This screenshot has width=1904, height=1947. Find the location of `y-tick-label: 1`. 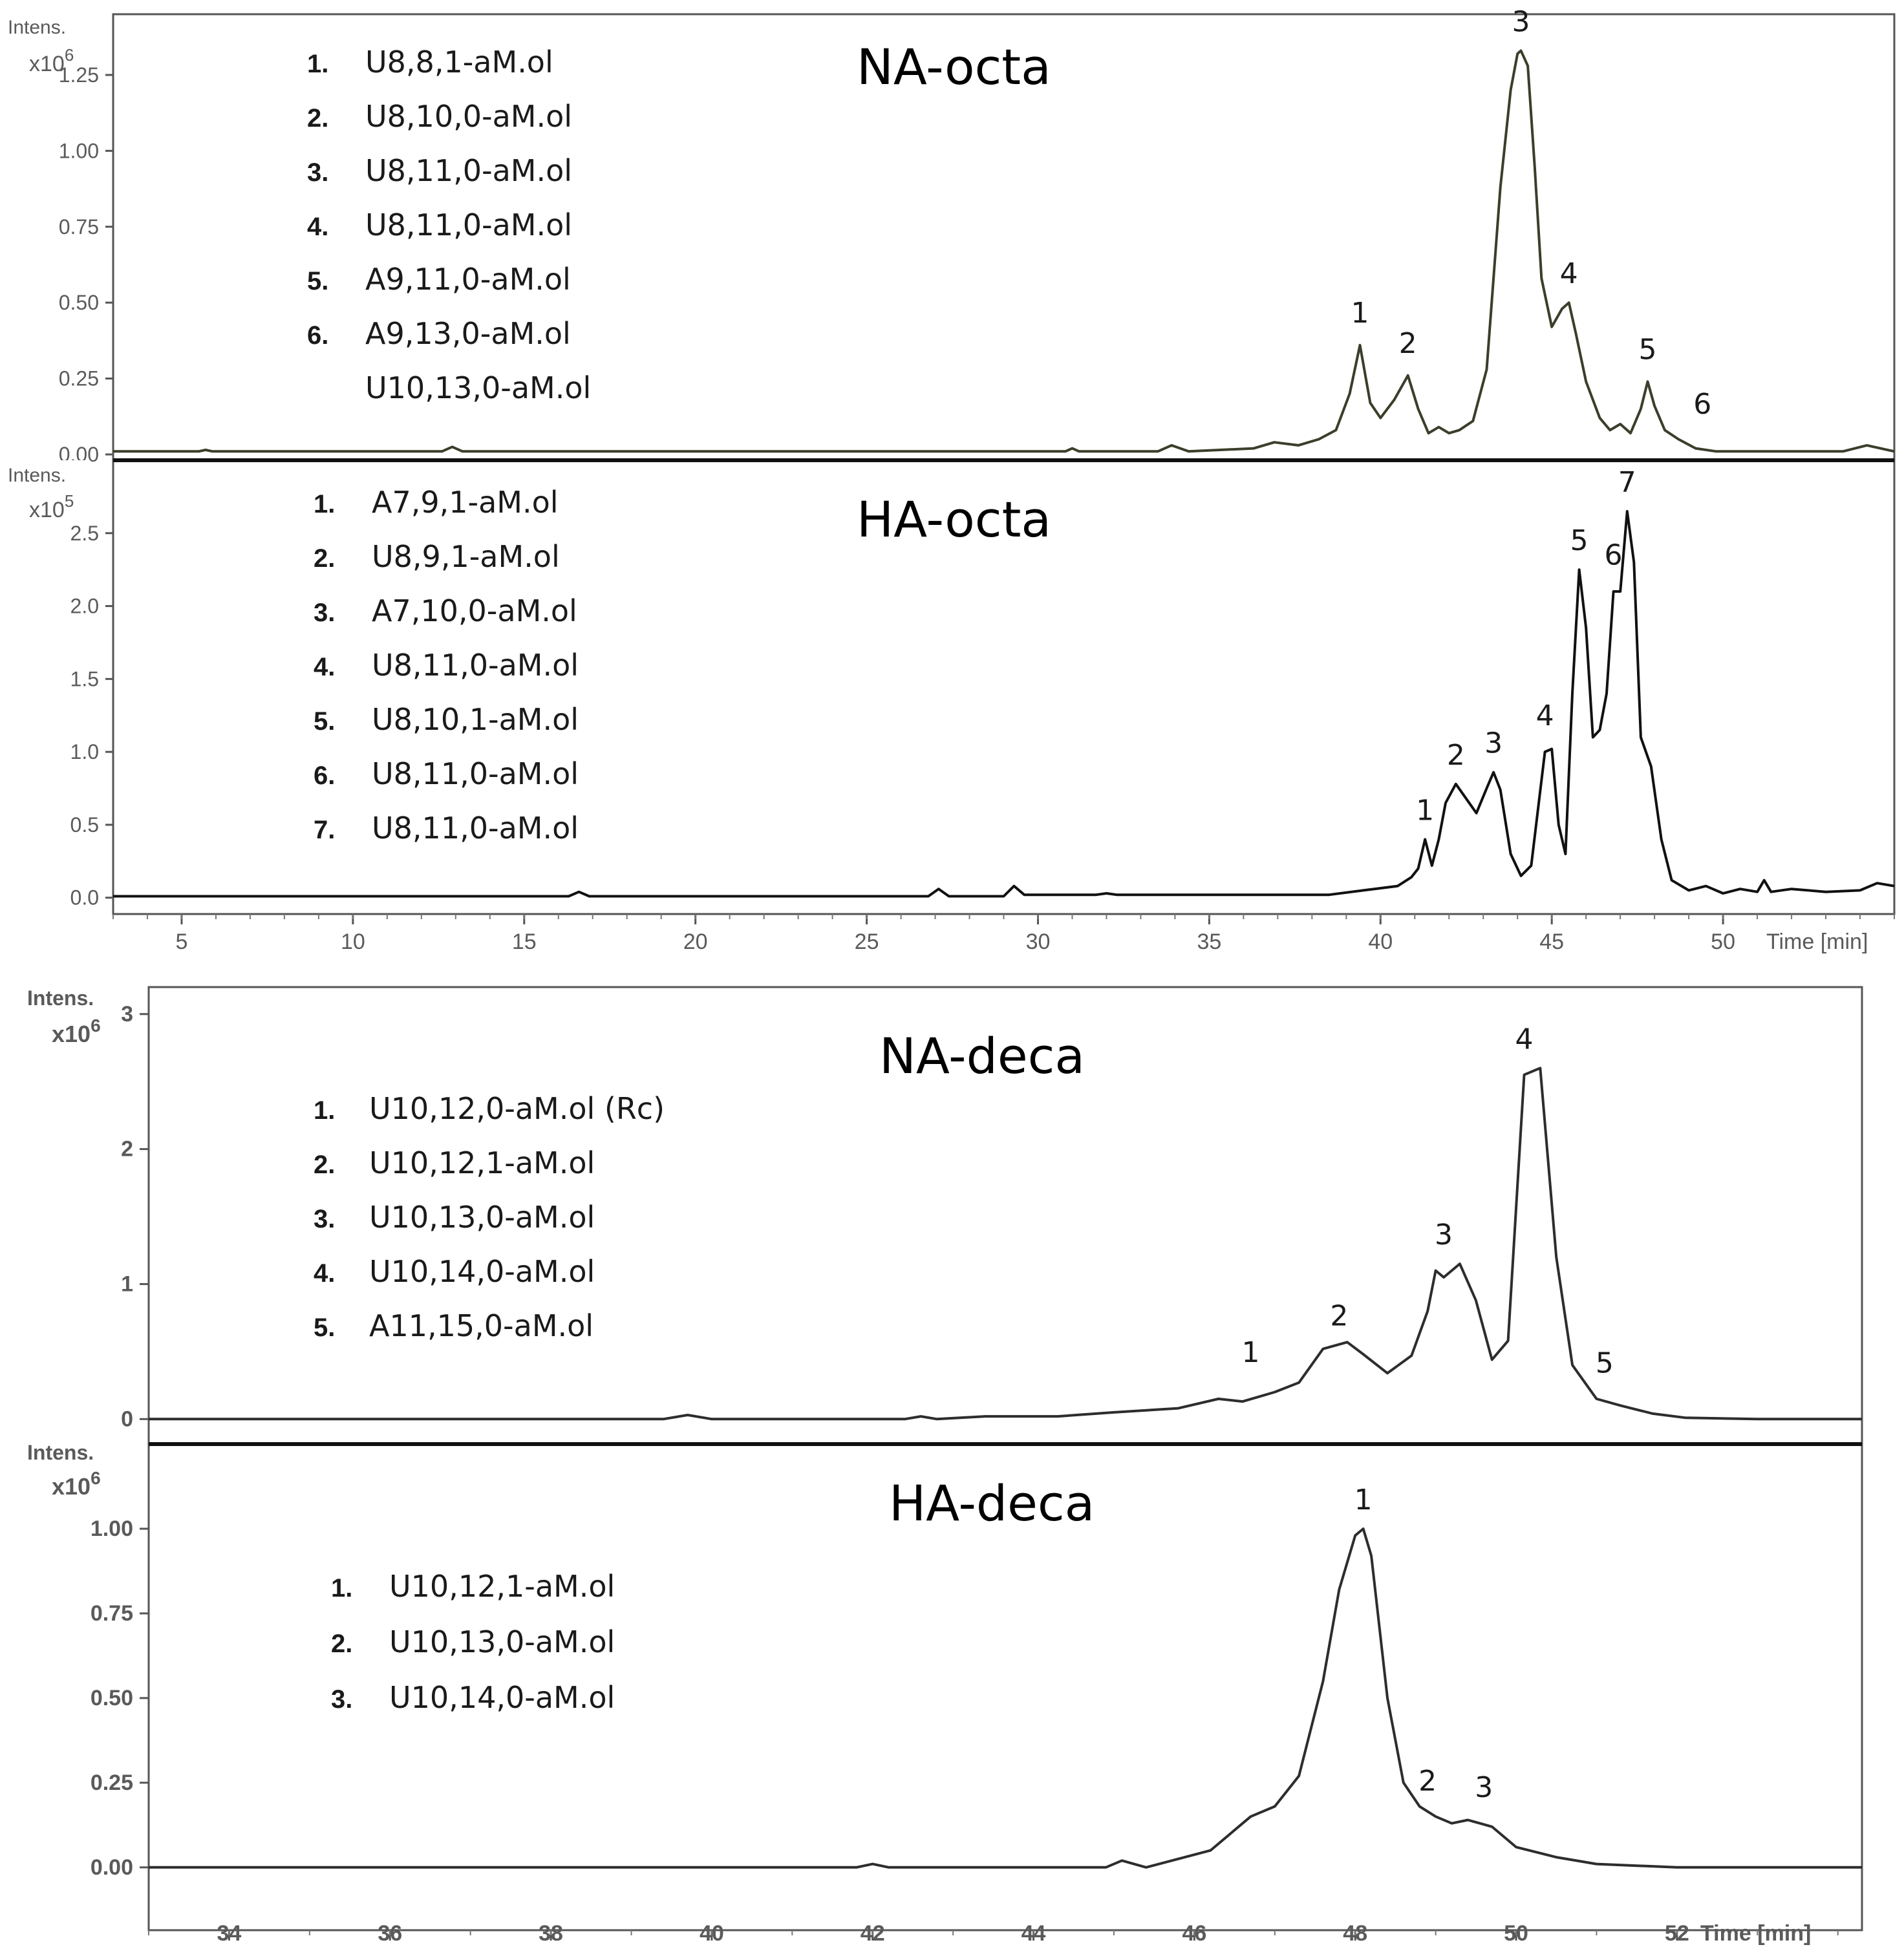

y-tick-label: 1 is located at coordinates (127, 1283).